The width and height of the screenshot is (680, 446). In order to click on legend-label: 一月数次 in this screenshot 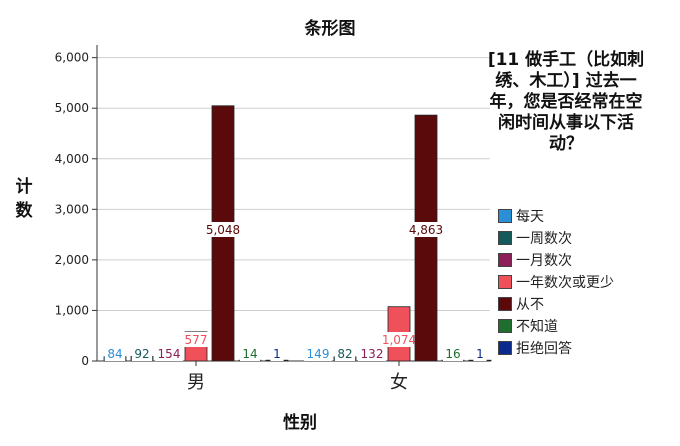, I will do `click(544, 261)`.